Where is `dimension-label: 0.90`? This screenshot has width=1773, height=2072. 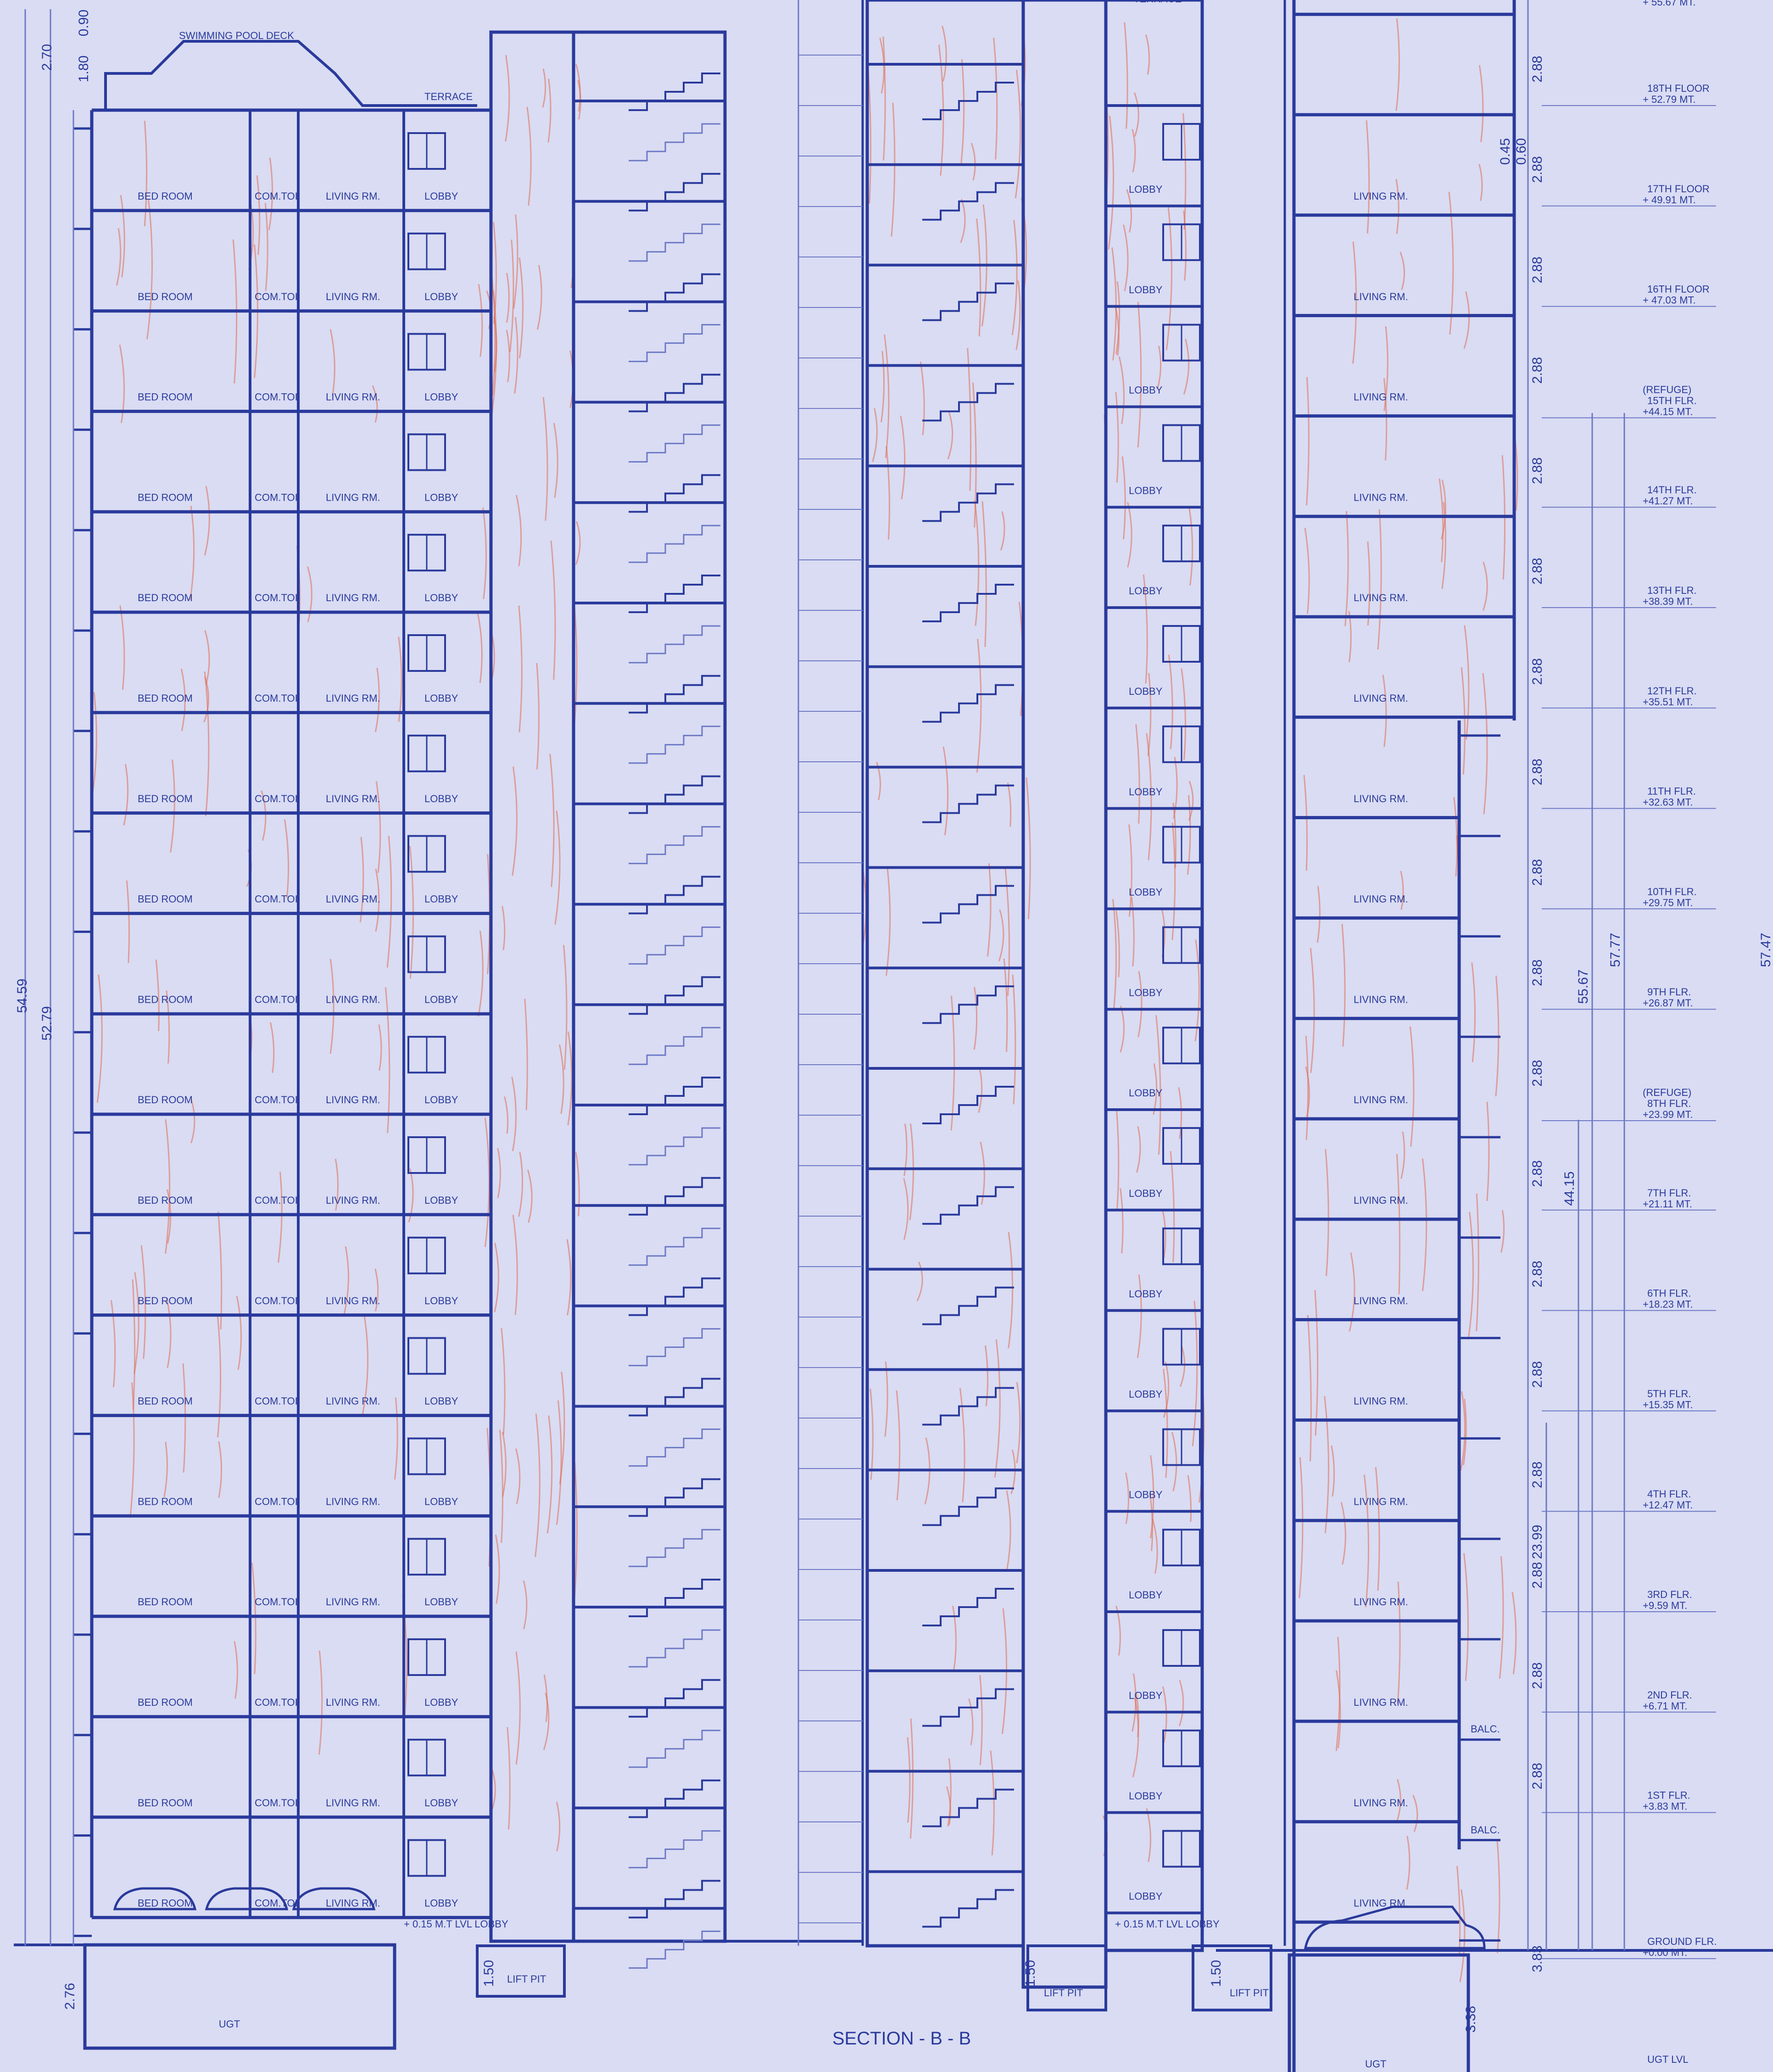
dimension-label: 0.90 is located at coordinates (83, 23).